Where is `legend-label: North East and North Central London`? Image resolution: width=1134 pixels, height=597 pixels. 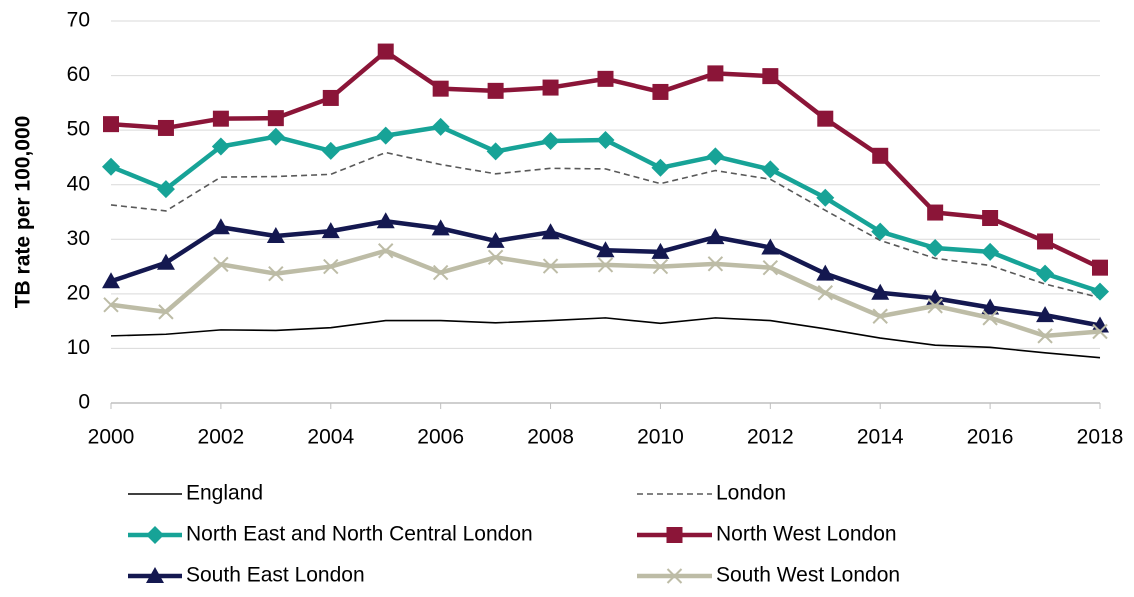
legend-label: North East and North Central London is located at coordinates (359, 534).